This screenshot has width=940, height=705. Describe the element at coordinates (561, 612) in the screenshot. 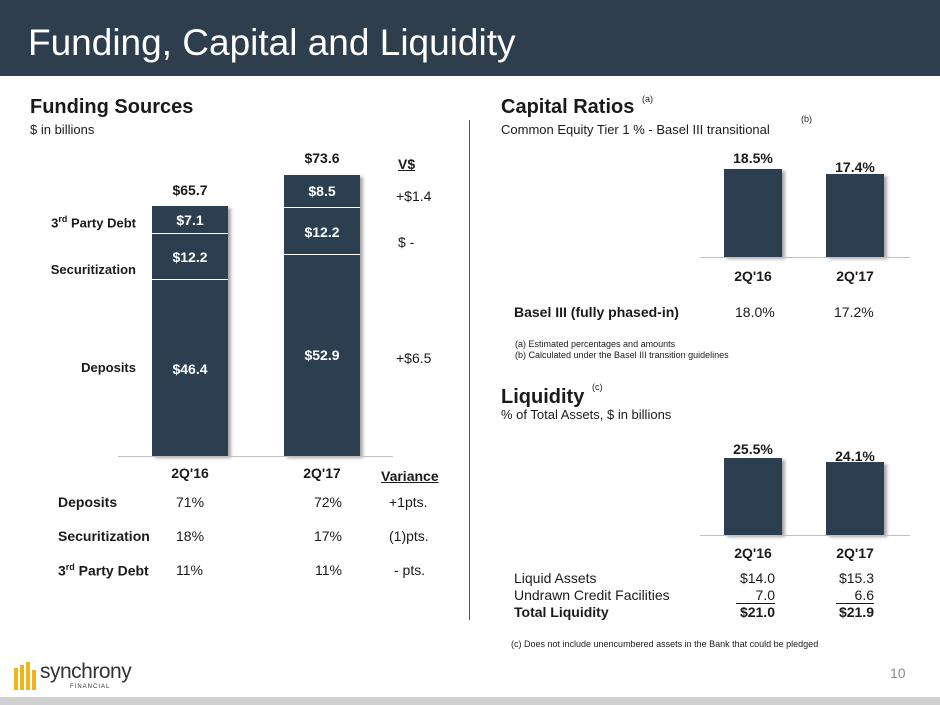

I see `liquidity-row-label: Total Liquidity` at that location.